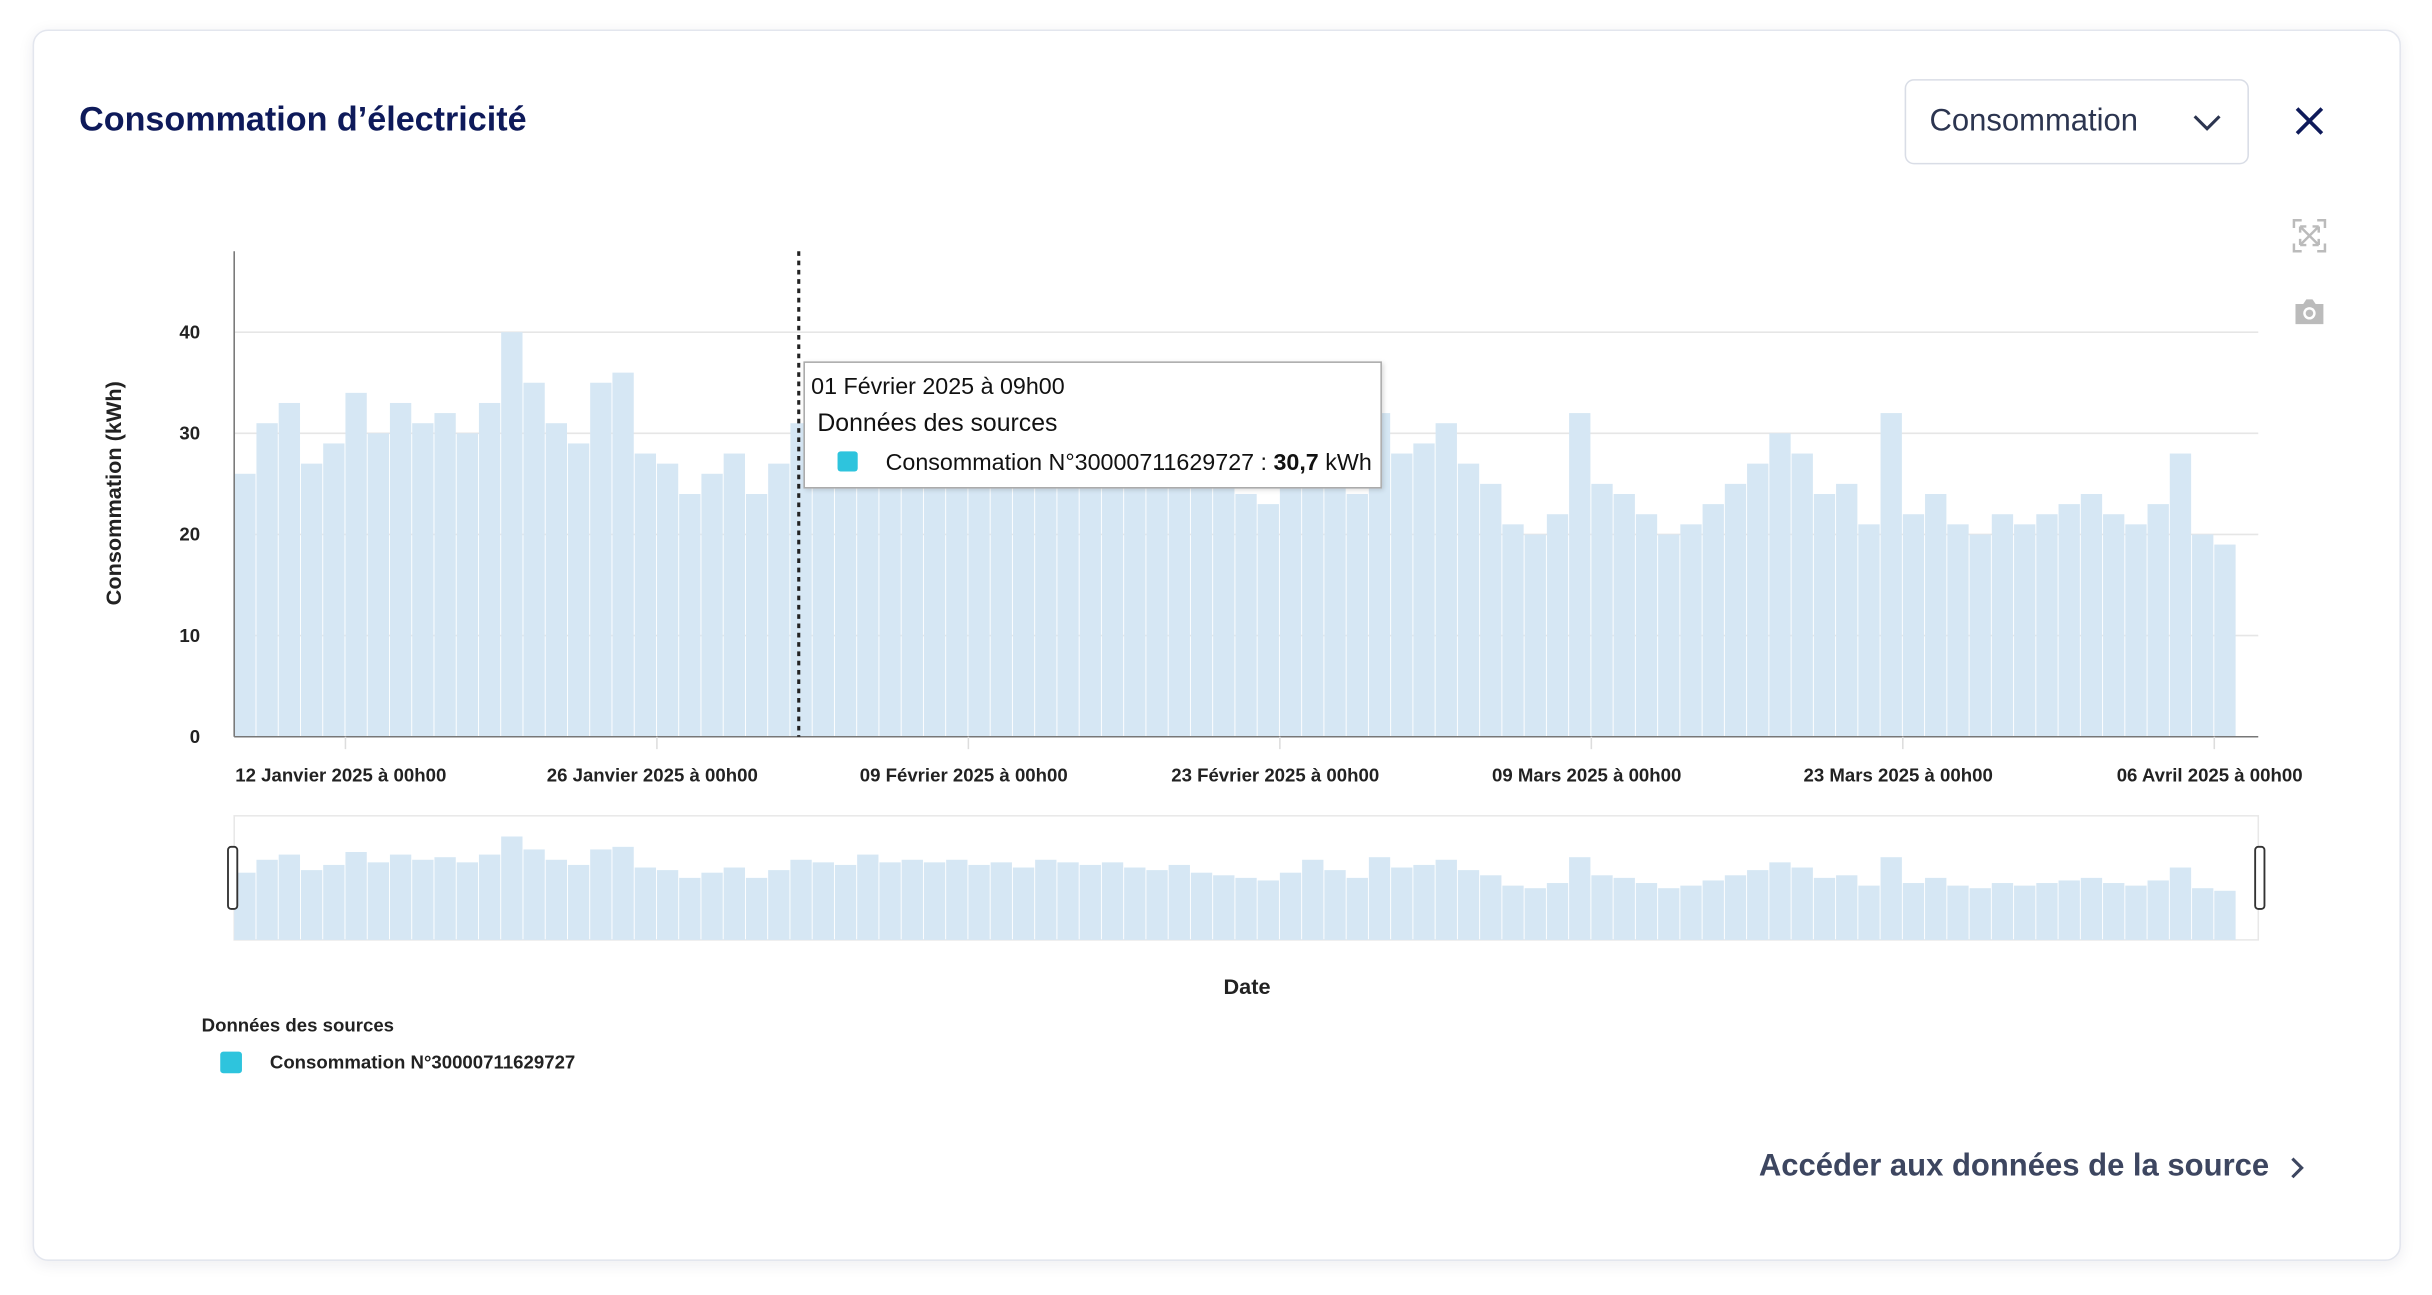 This screenshot has height=1295, width=2432. I want to click on camera-icon, so click(2309, 311).